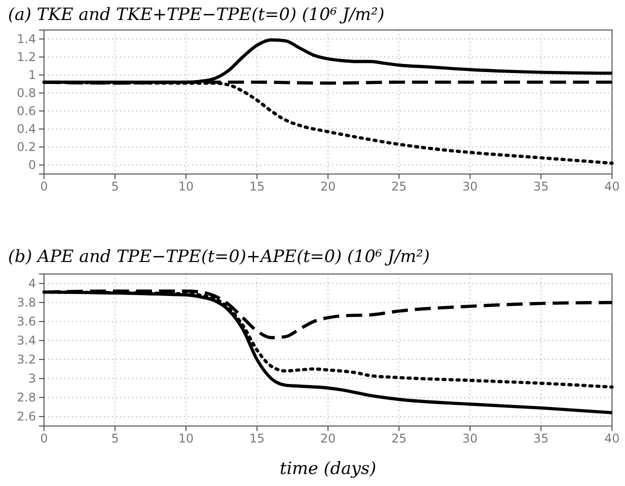 The height and width of the screenshot is (486, 625). What do you see at coordinates (328, 469) in the screenshot?
I see `x-axis-title: time (days)` at bounding box center [328, 469].